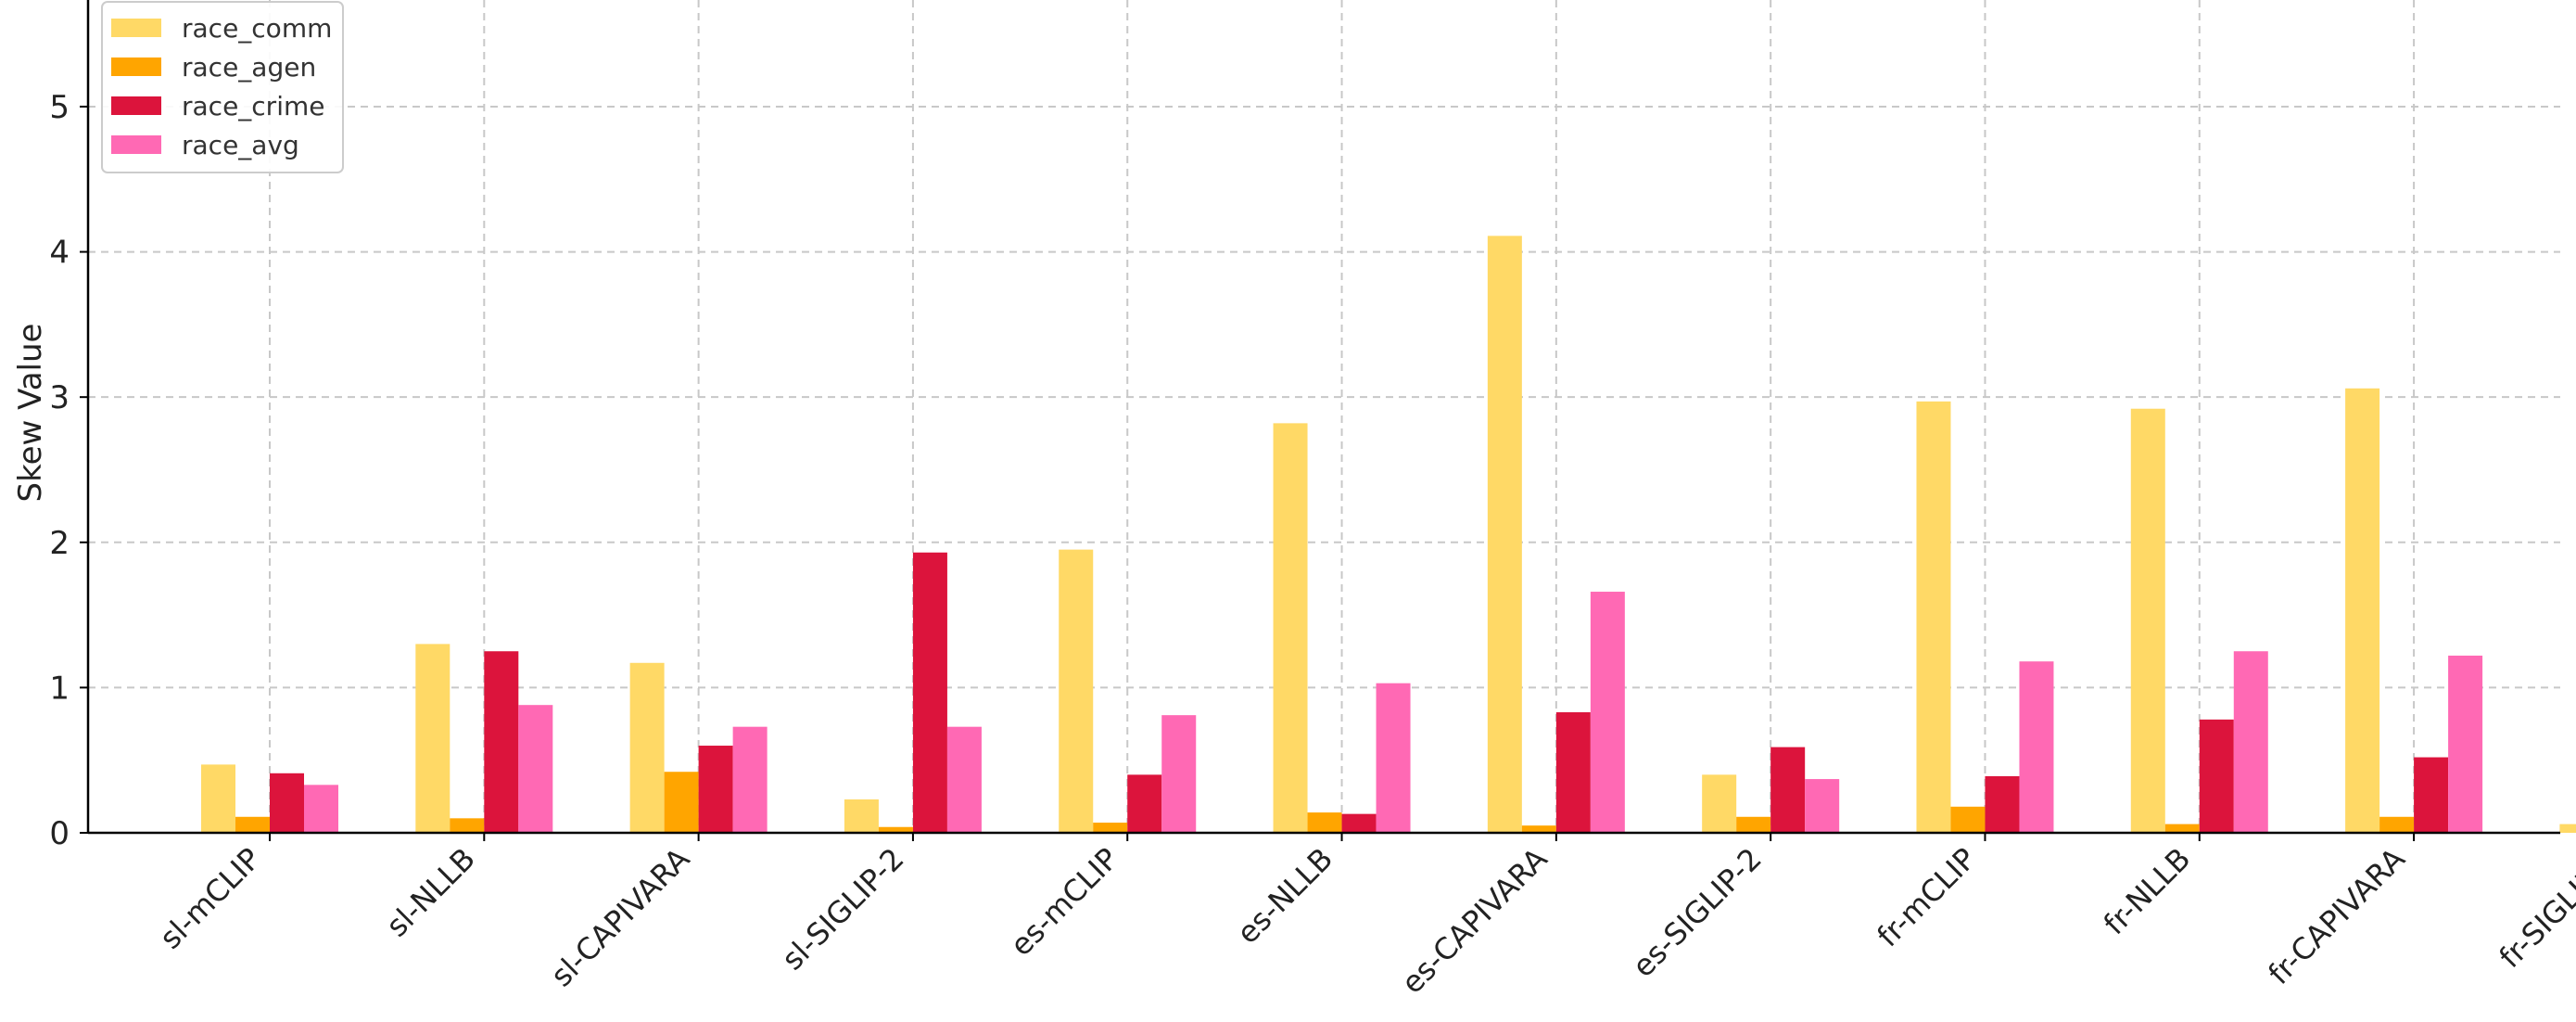 The width and height of the screenshot is (2576, 1022). Describe the element at coordinates (59, 107) in the screenshot. I see `y-tick-label: 5` at that location.